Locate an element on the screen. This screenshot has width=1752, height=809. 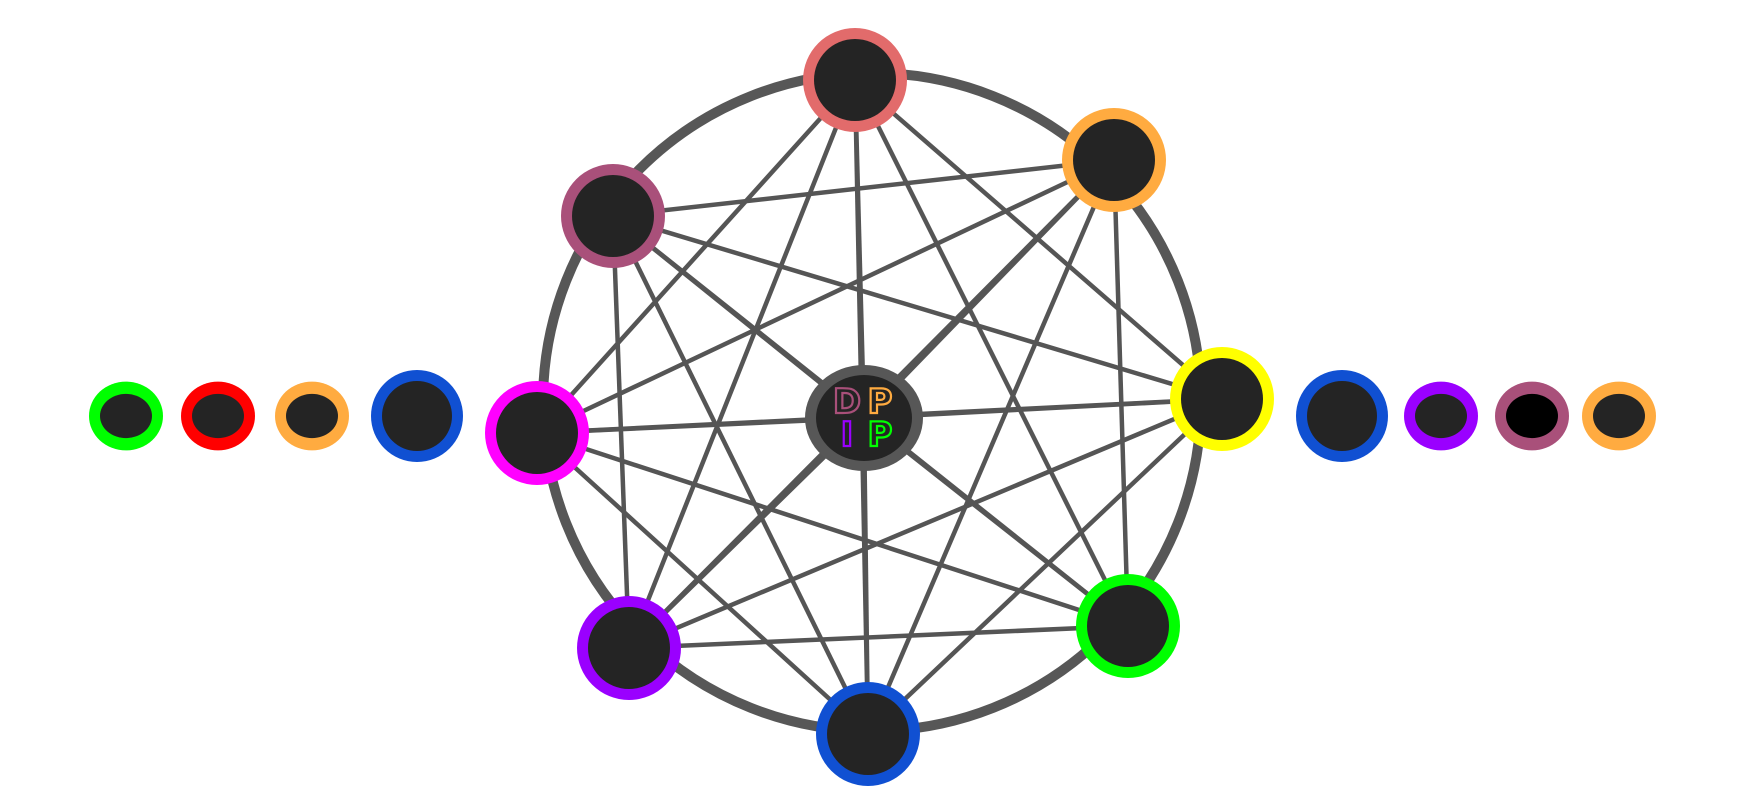
right-queue is located at coordinates (1476, 416).